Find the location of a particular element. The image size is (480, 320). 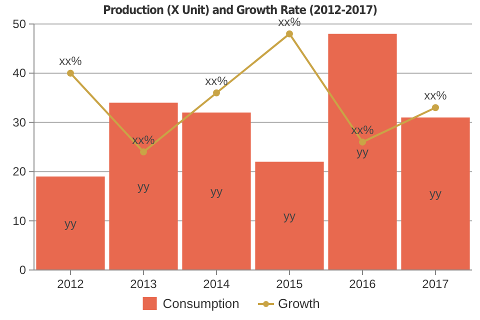

x-tick-label: 2013 is located at coordinates (144, 284).